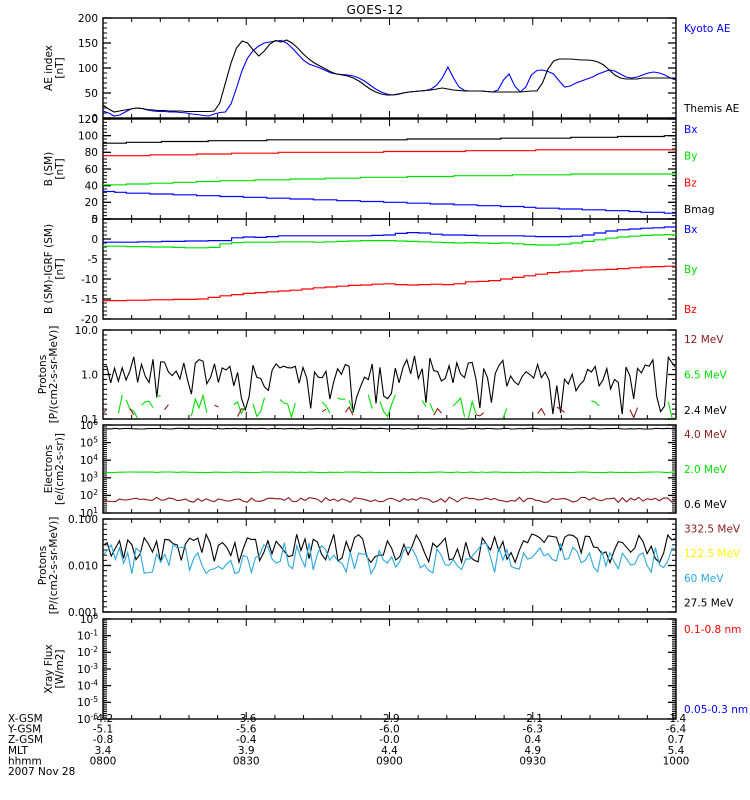  Describe the element at coordinates (103, 719) in the screenshot. I see `bottom-value-x-gsm-0: -4.2` at that location.